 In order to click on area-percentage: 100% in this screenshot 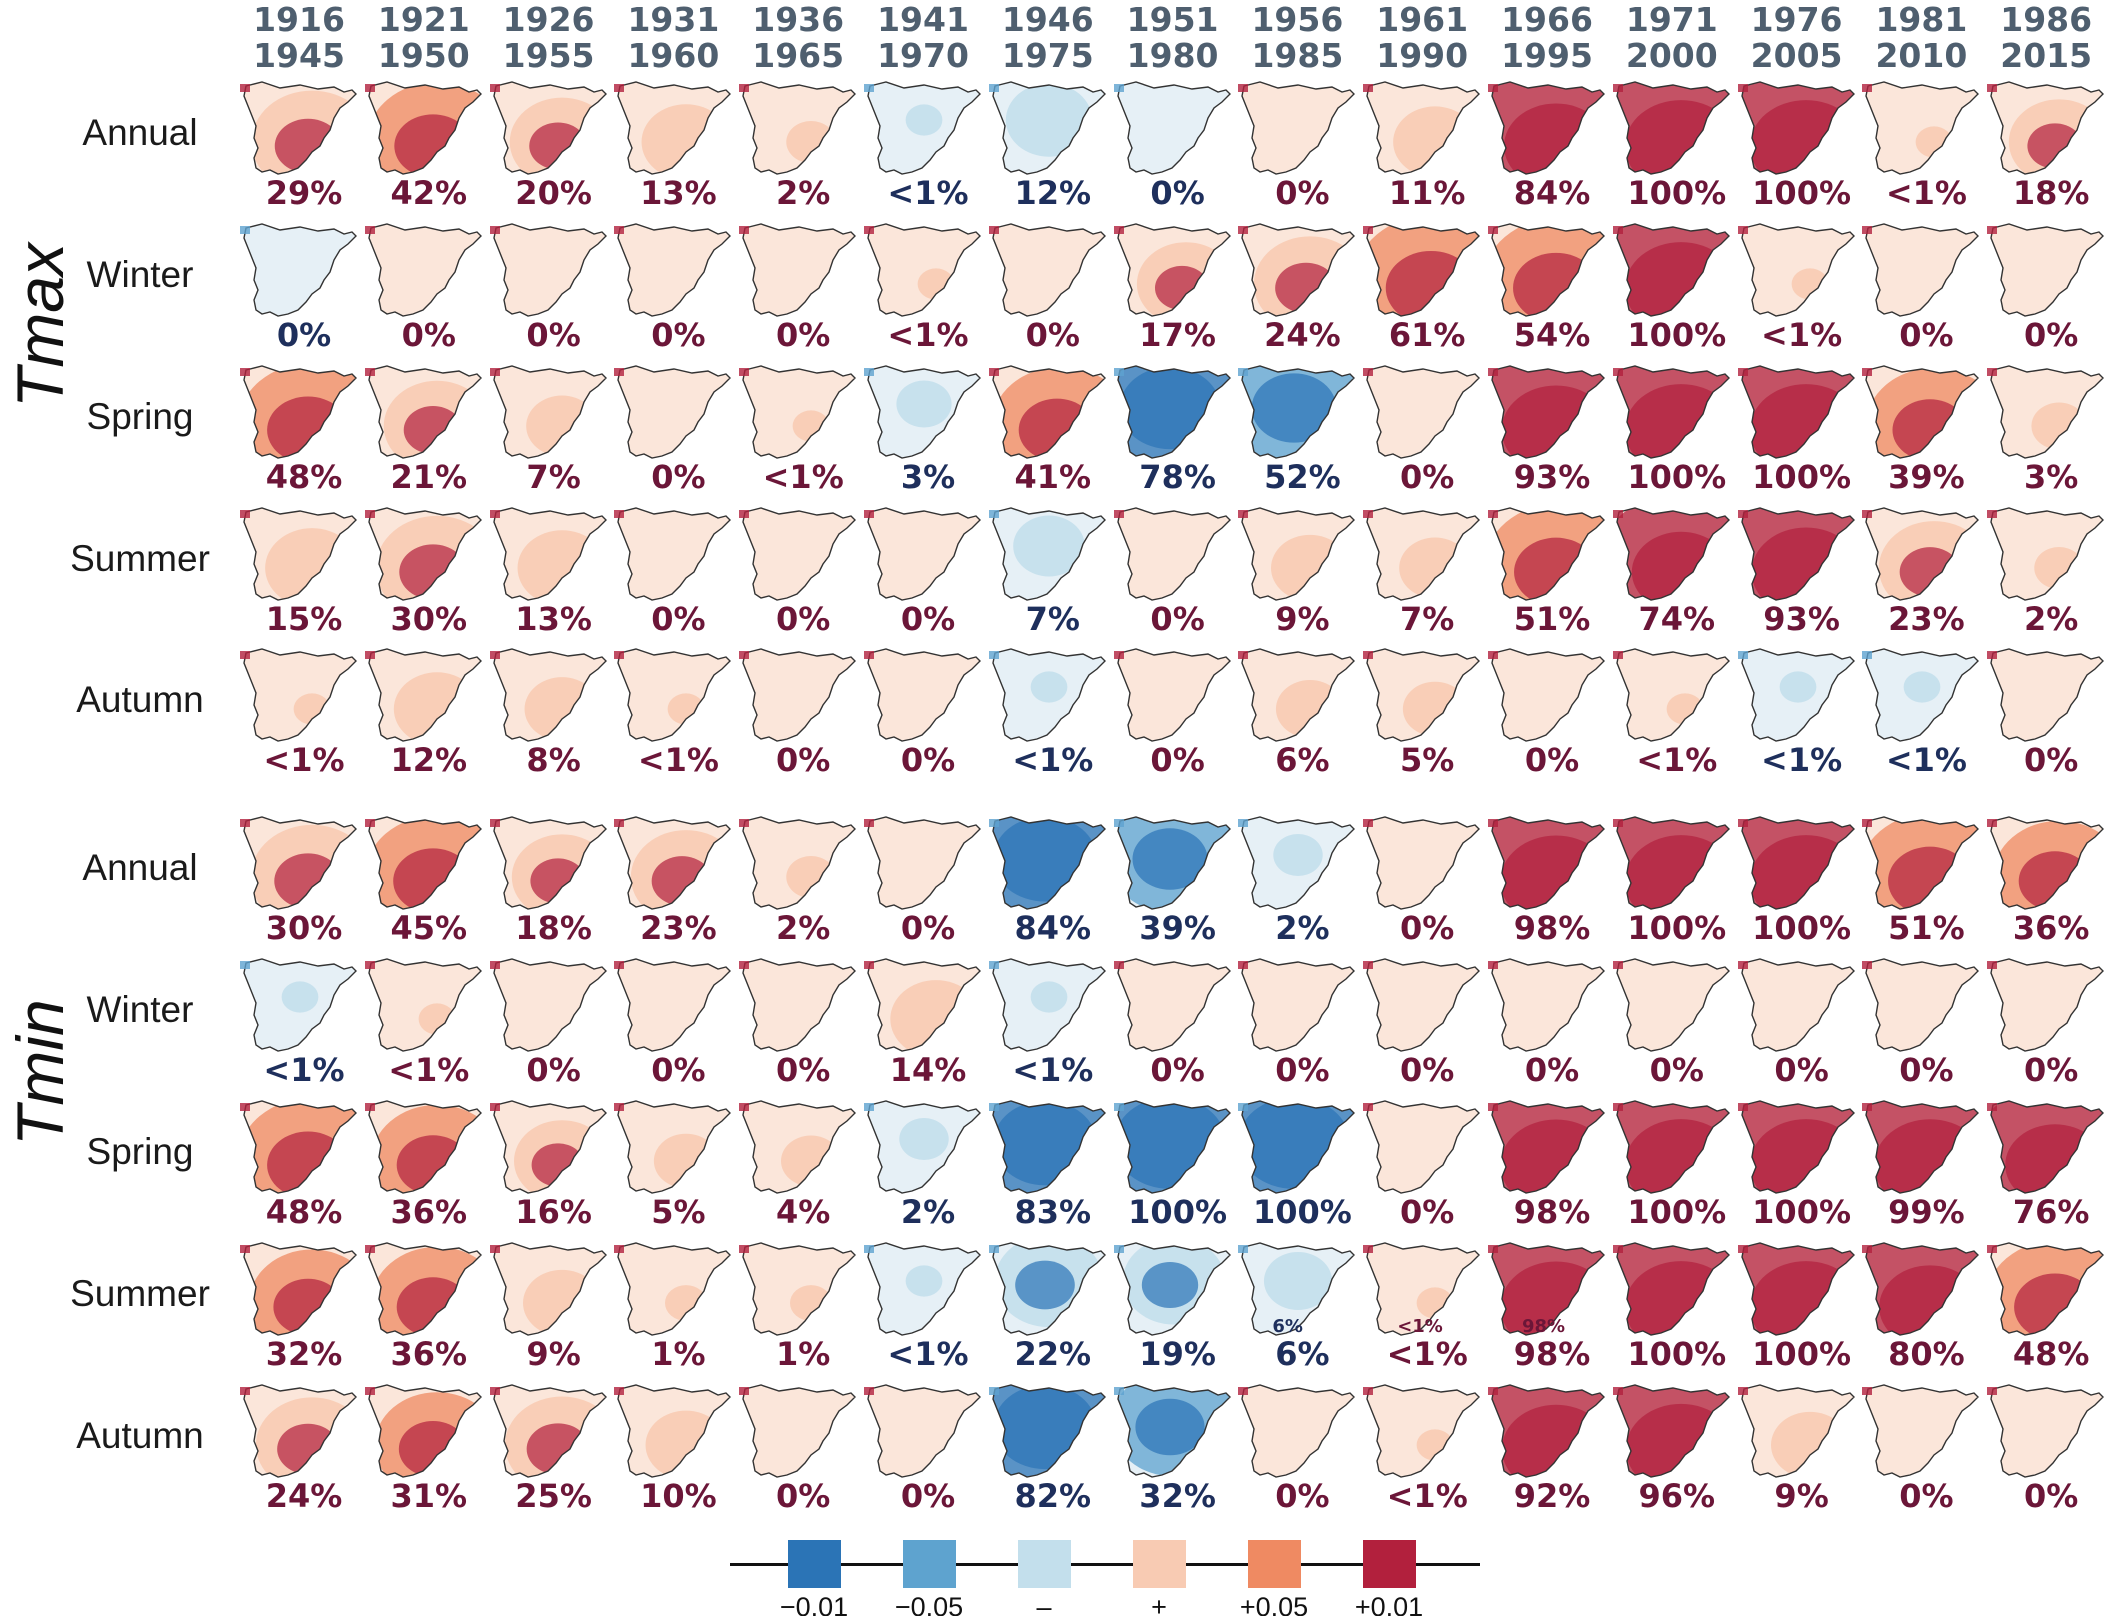, I will do `click(1677, 335)`.